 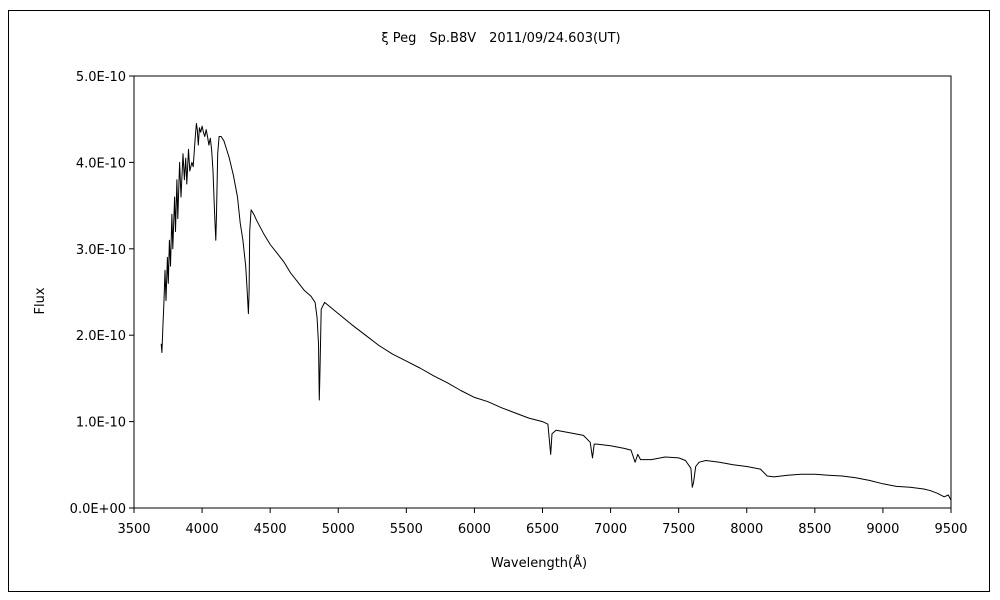 I want to click on y-tick-label: 0.0E+00, so click(x=98, y=509).